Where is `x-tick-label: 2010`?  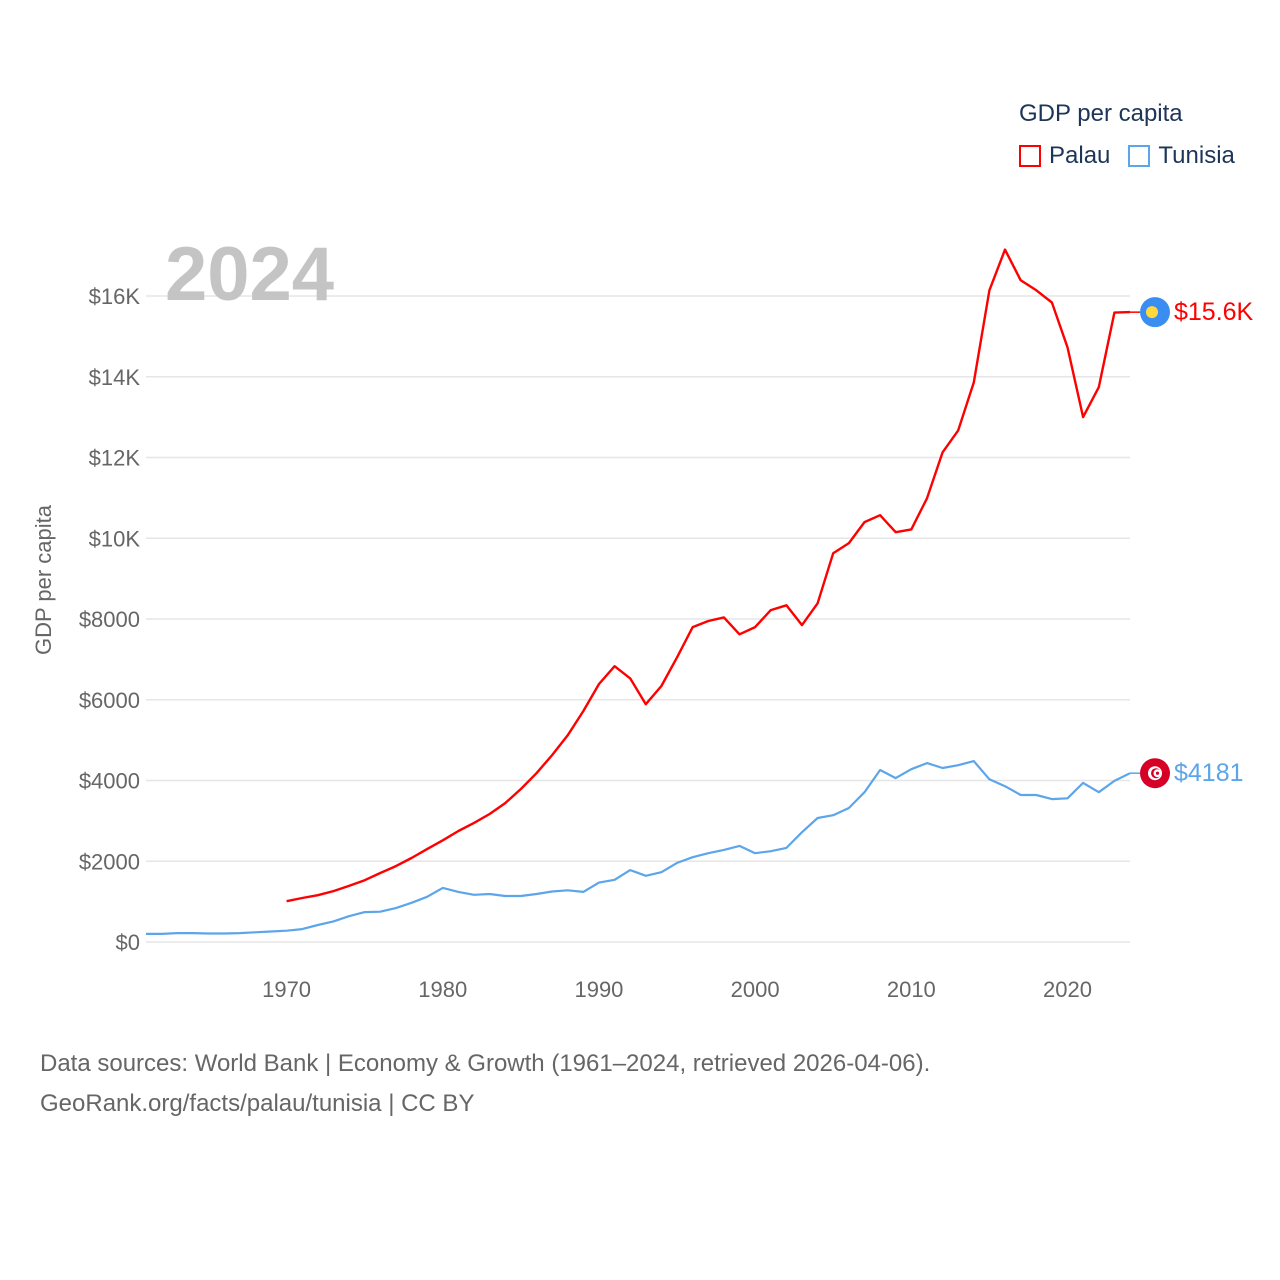
x-tick-label: 2010 is located at coordinates (911, 989).